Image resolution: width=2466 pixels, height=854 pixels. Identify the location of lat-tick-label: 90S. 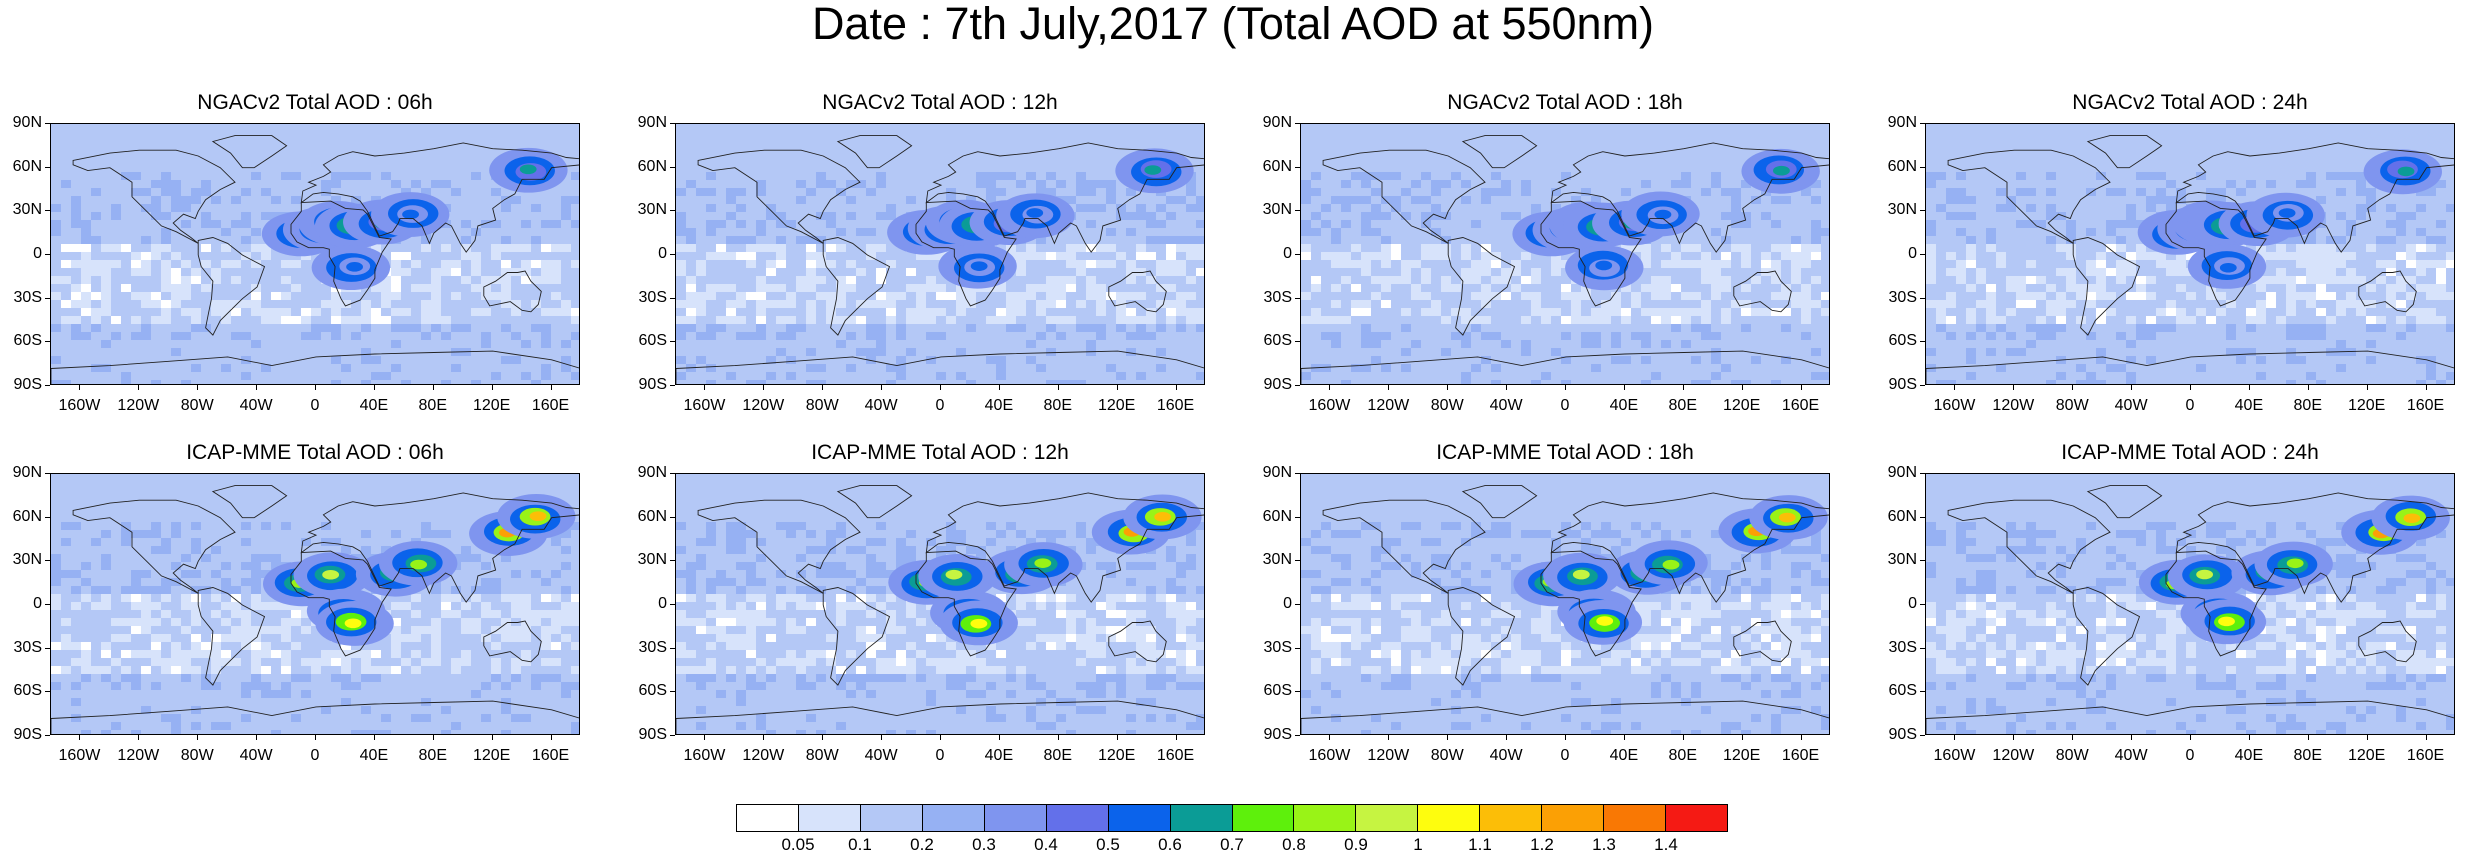
(27, 384).